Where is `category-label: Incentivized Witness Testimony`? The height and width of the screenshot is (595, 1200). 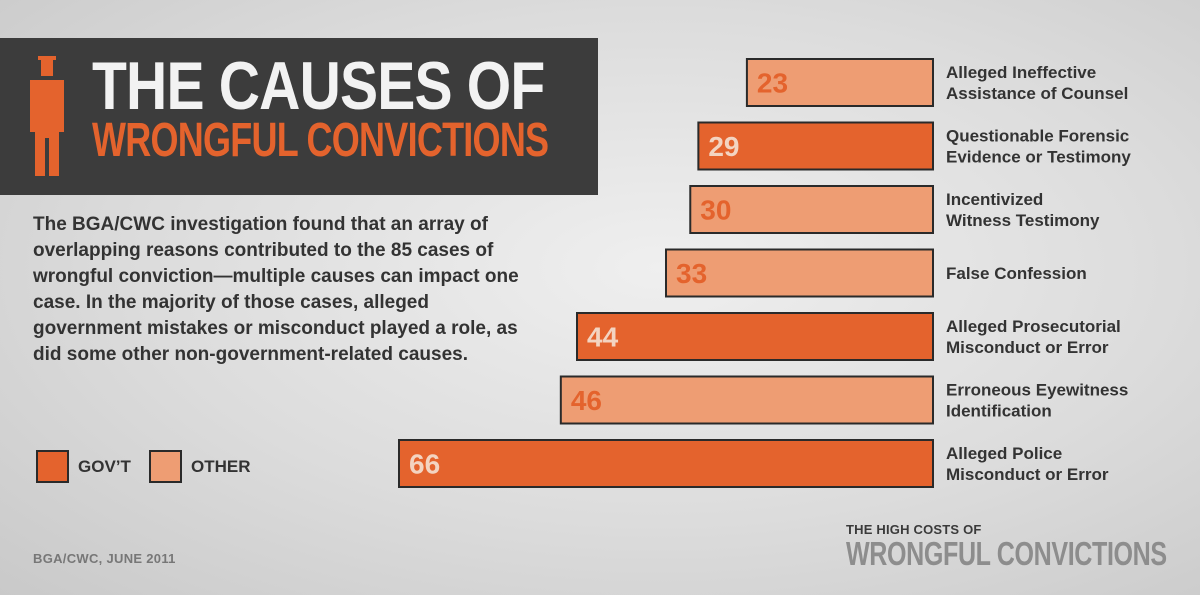 category-label: Incentivized Witness Testimony is located at coordinates (1023, 210).